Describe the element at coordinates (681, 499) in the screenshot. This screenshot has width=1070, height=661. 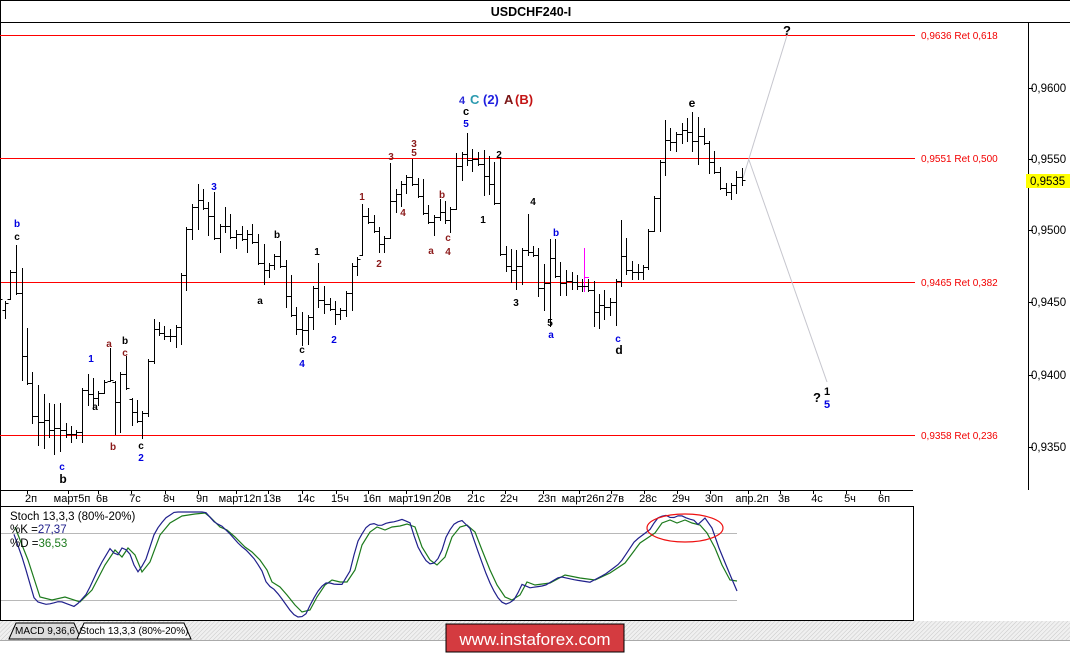
I see `svg-text: 29ч` at that location.